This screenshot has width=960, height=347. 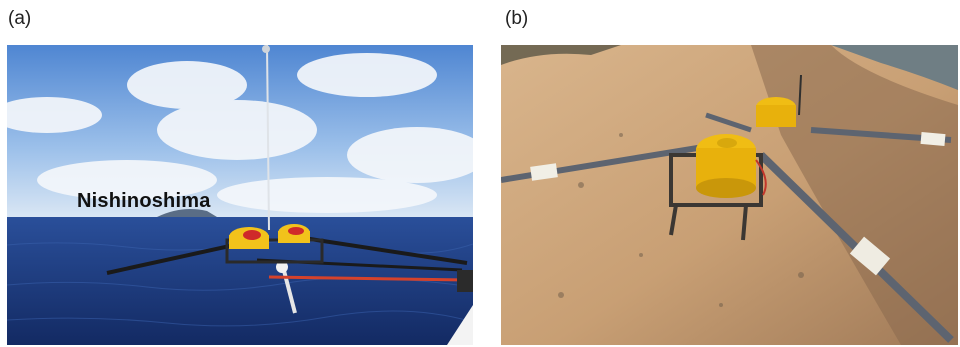 What do you see at coordinates (517, 18) in the screenshot?
I see `panel-label-b: (b)` at bounding box center [517, 18].